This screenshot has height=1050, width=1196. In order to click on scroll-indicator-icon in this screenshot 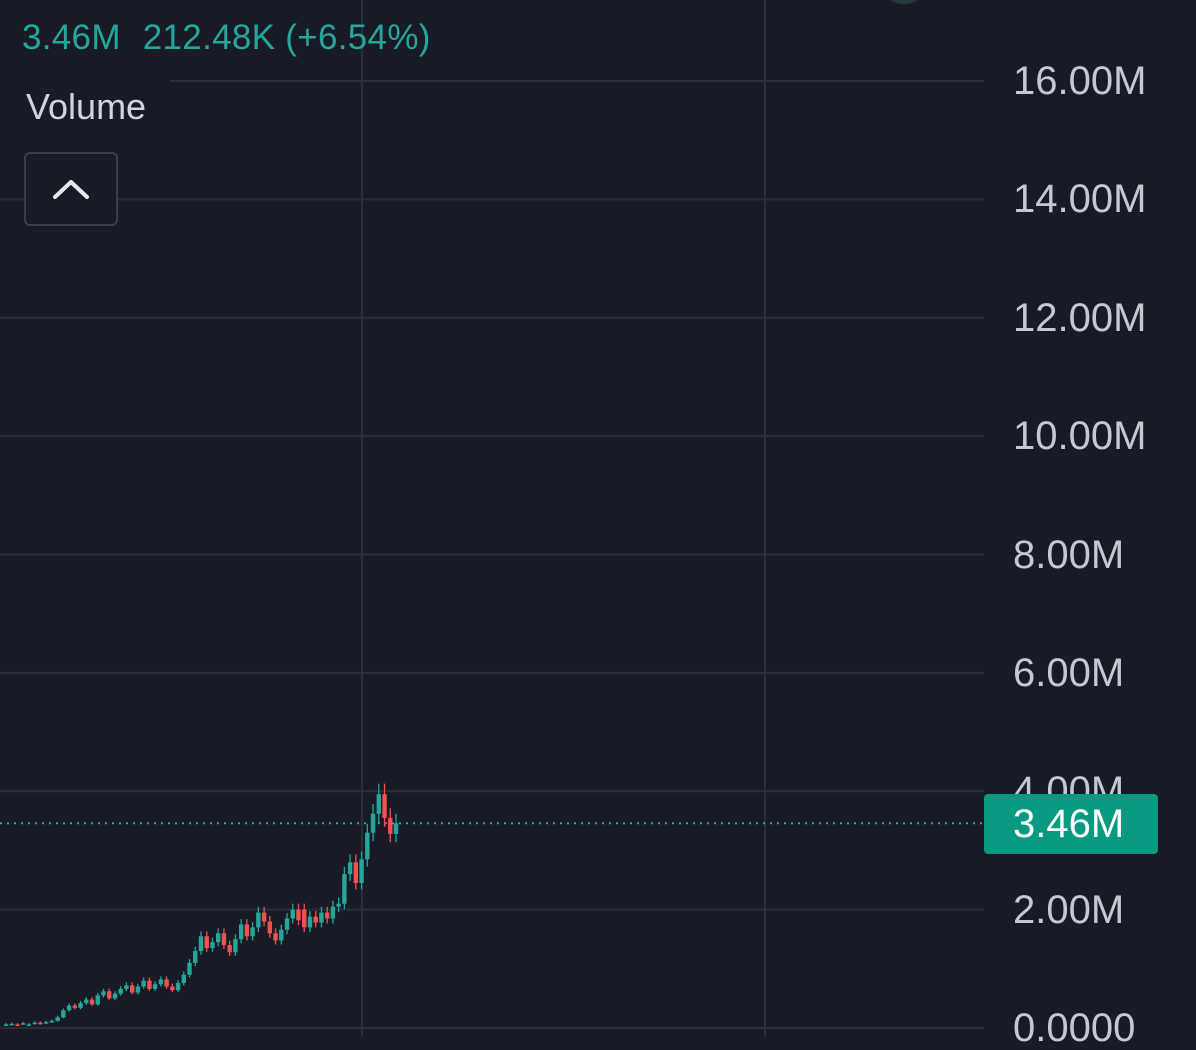, I will do `click(904, 2)`.